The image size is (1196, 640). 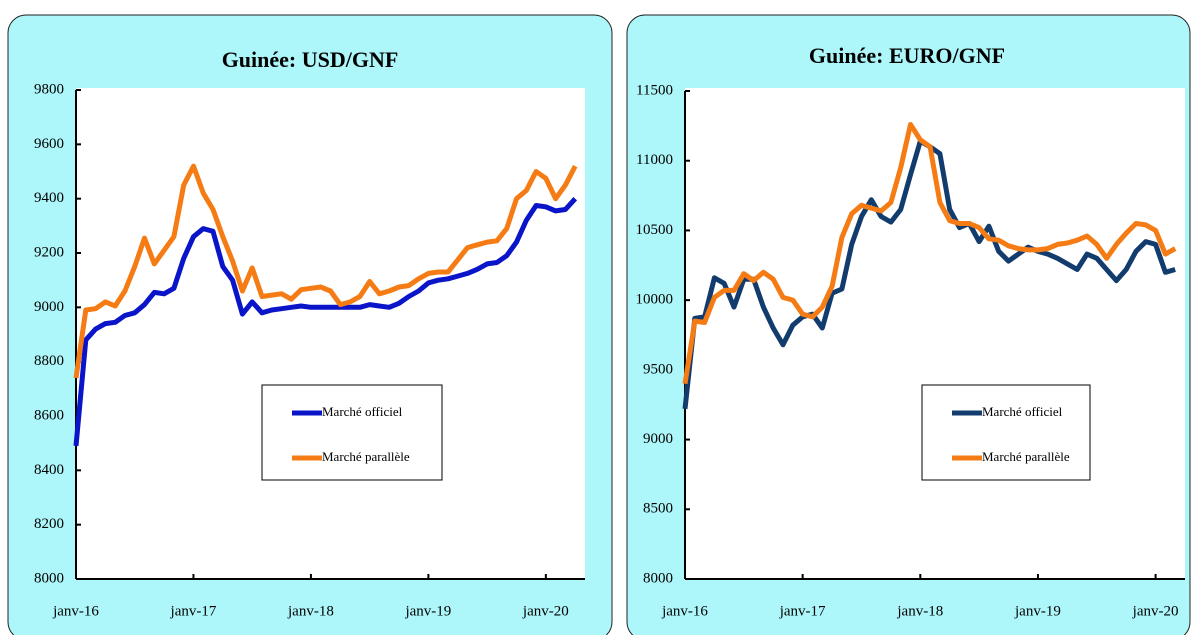 What do you see at coordinates (49, 144) in the screenshot?
I see `y-tick-label: 9600` at bounding box center [49, 144].